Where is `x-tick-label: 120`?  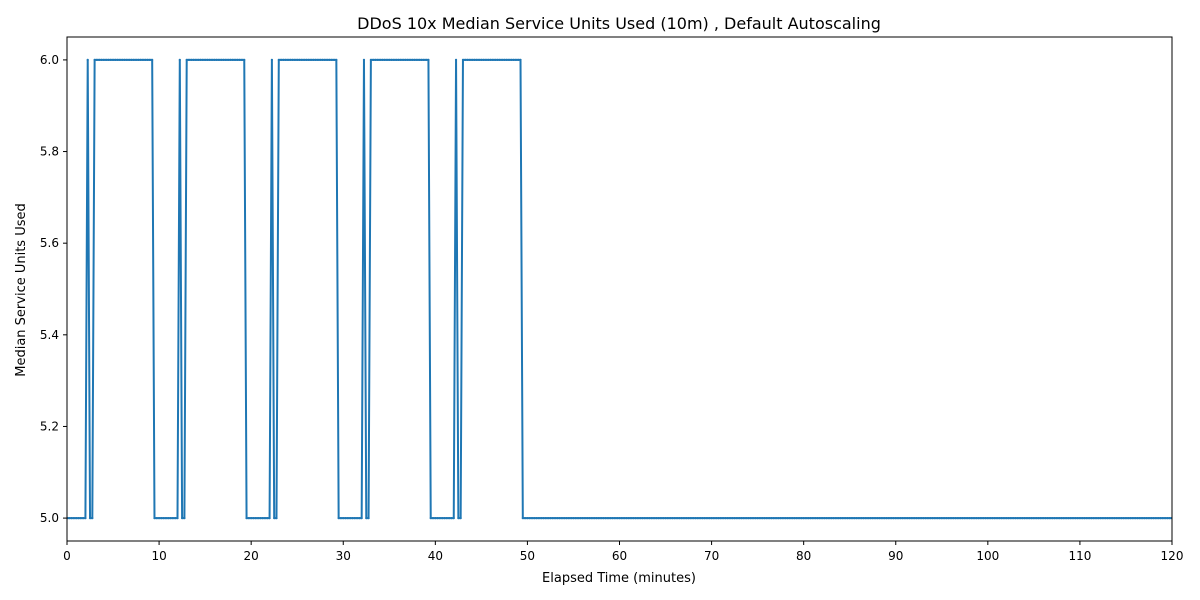 x-tick-label: 120 is located at coordinates (1172, 556).